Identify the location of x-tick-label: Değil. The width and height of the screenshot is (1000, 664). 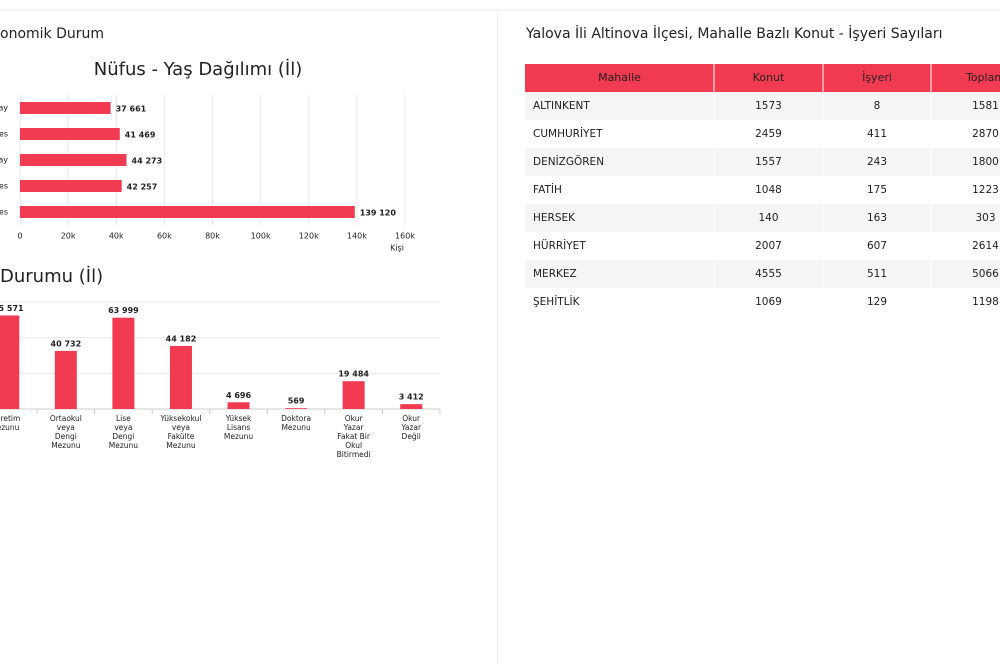
(411, 436).